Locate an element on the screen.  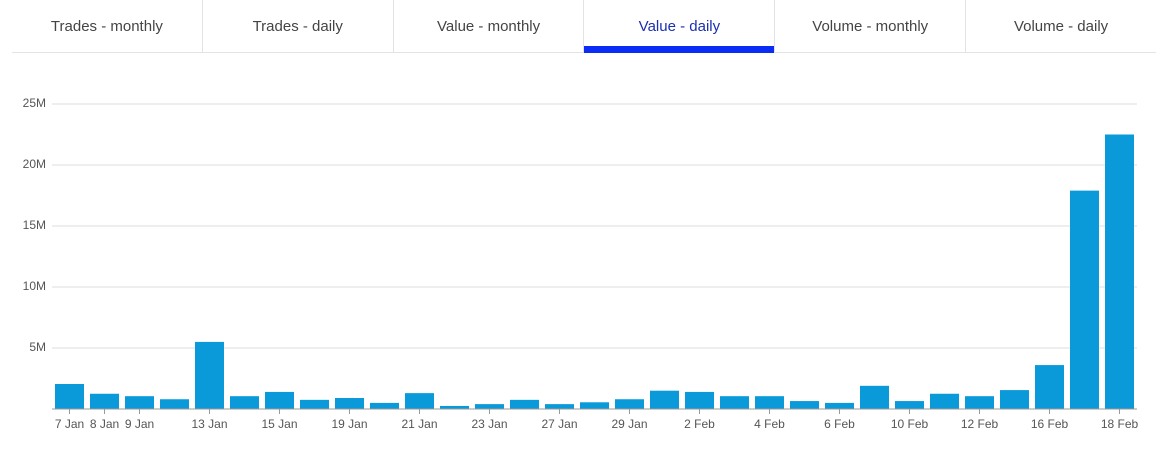
x-tick-label: 8 Jan is located at coordinates (104, 424).